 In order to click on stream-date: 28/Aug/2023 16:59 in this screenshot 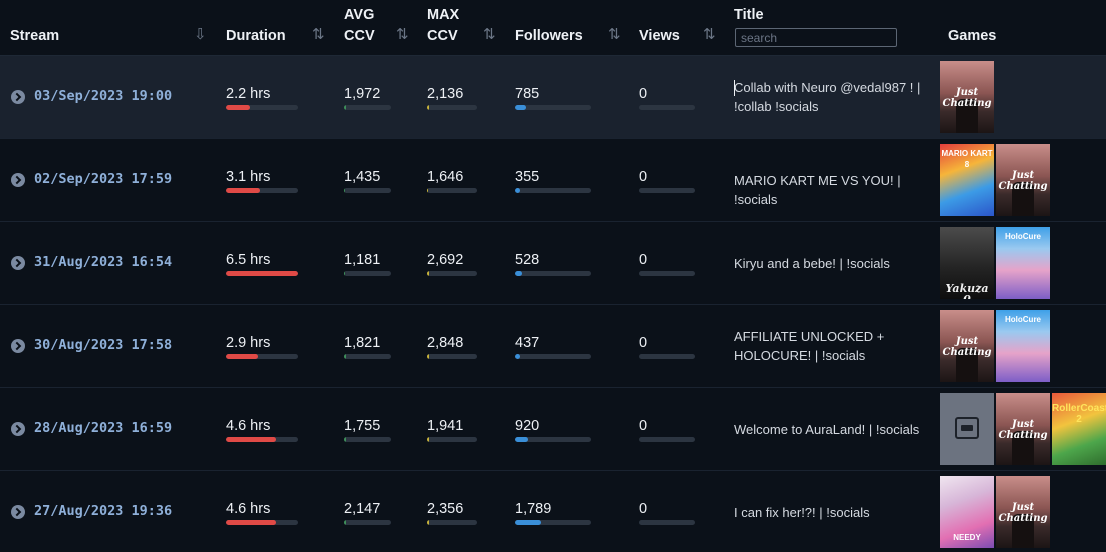, I will do `click(103, 428)`.